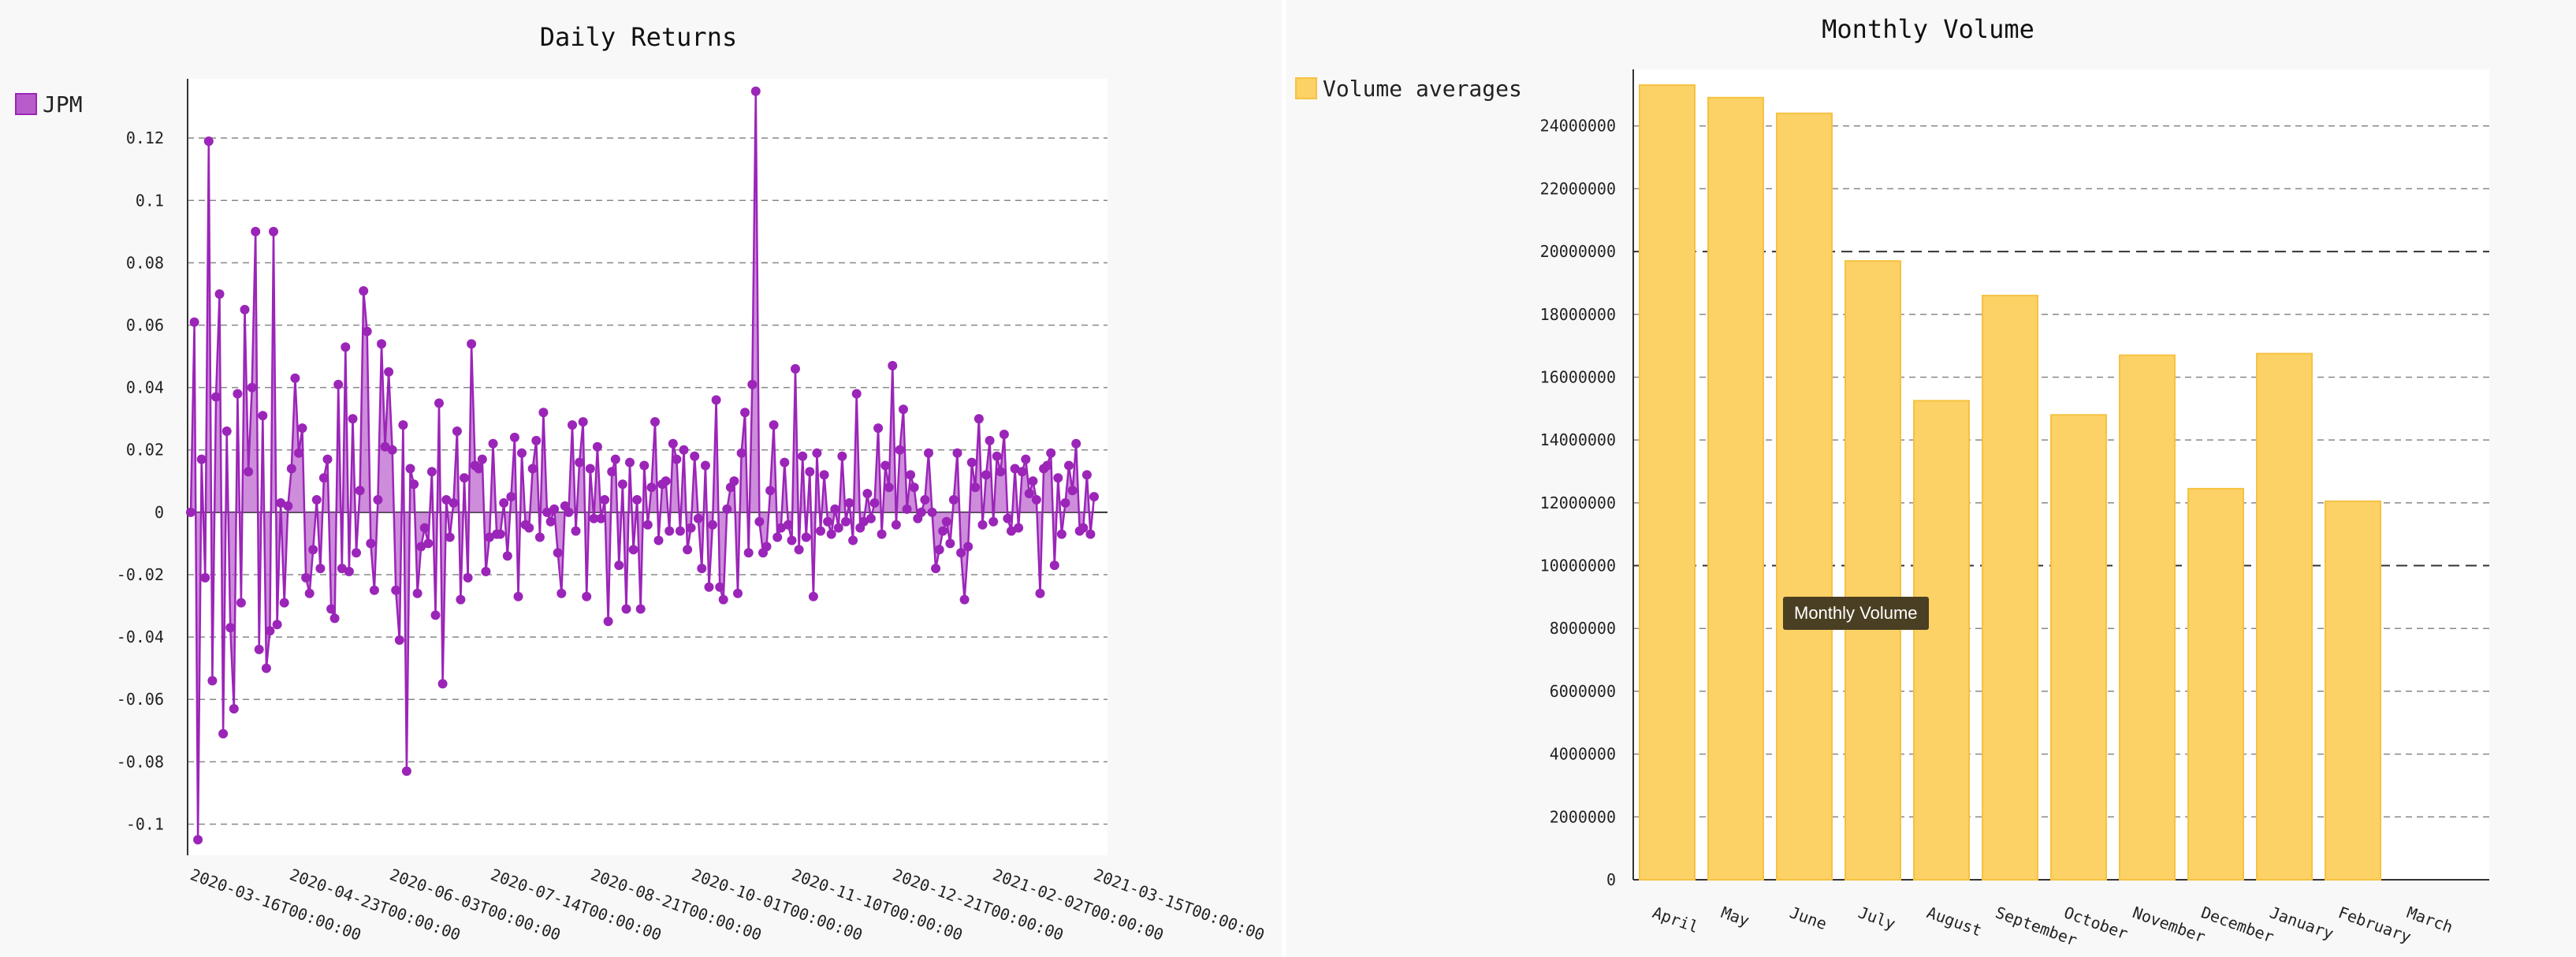  I want to click on chart-title: Monthly Volume, so click(1928, 29).